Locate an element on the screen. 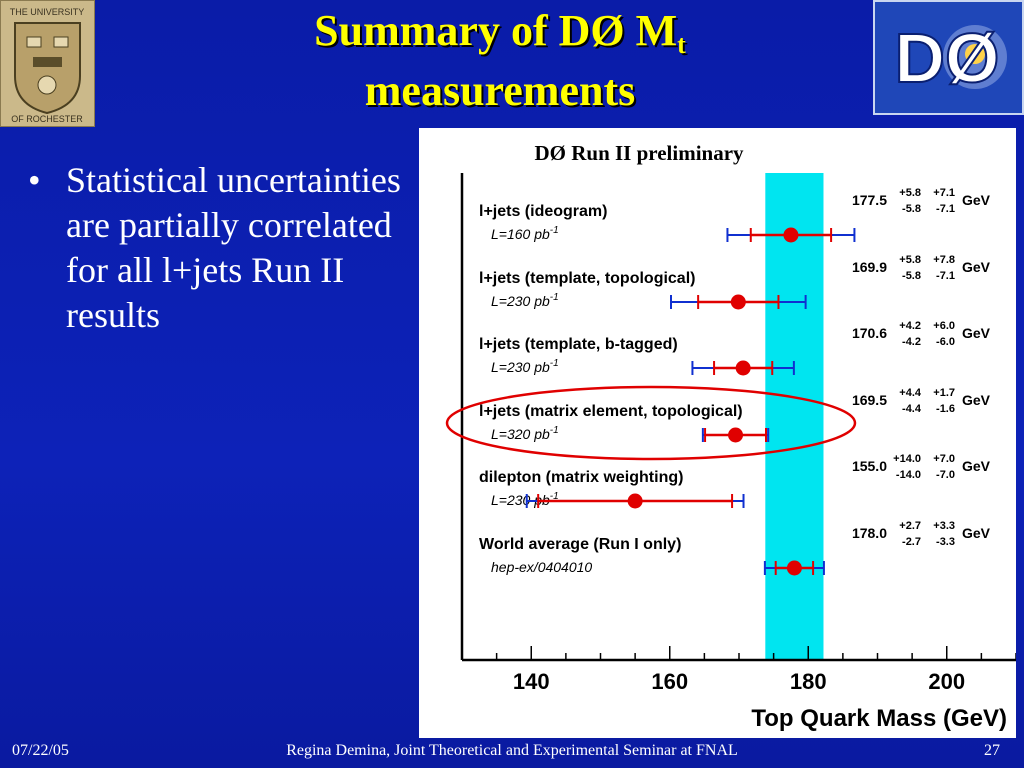  title-main: Summary of DØ M is located at coordinates (496, 30).